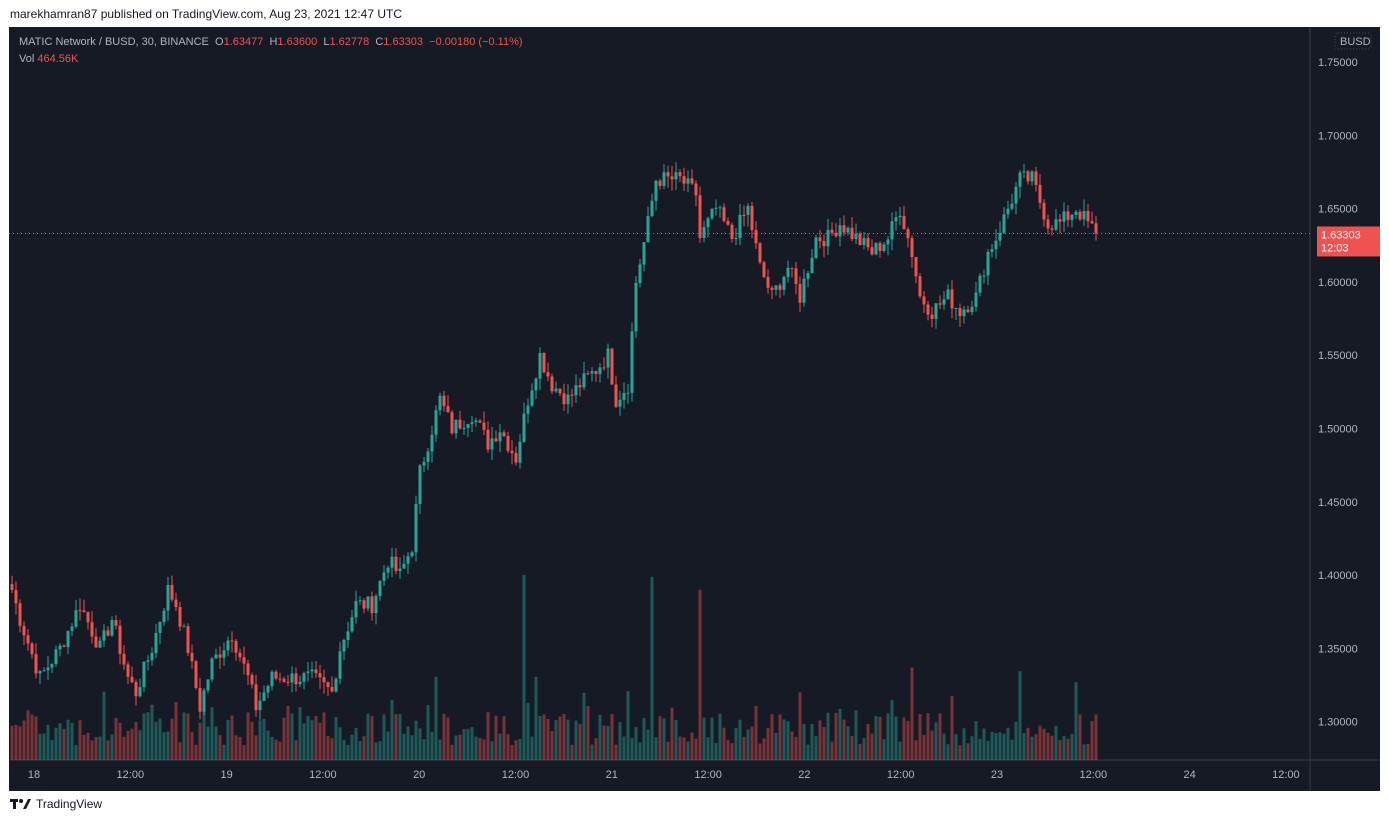 The image size is (1389, 823). What do you see at coordinates (1338, 503) in the screenshot?
I see `y-tick-label: 1.45000` at bounding box center [1338, 503].